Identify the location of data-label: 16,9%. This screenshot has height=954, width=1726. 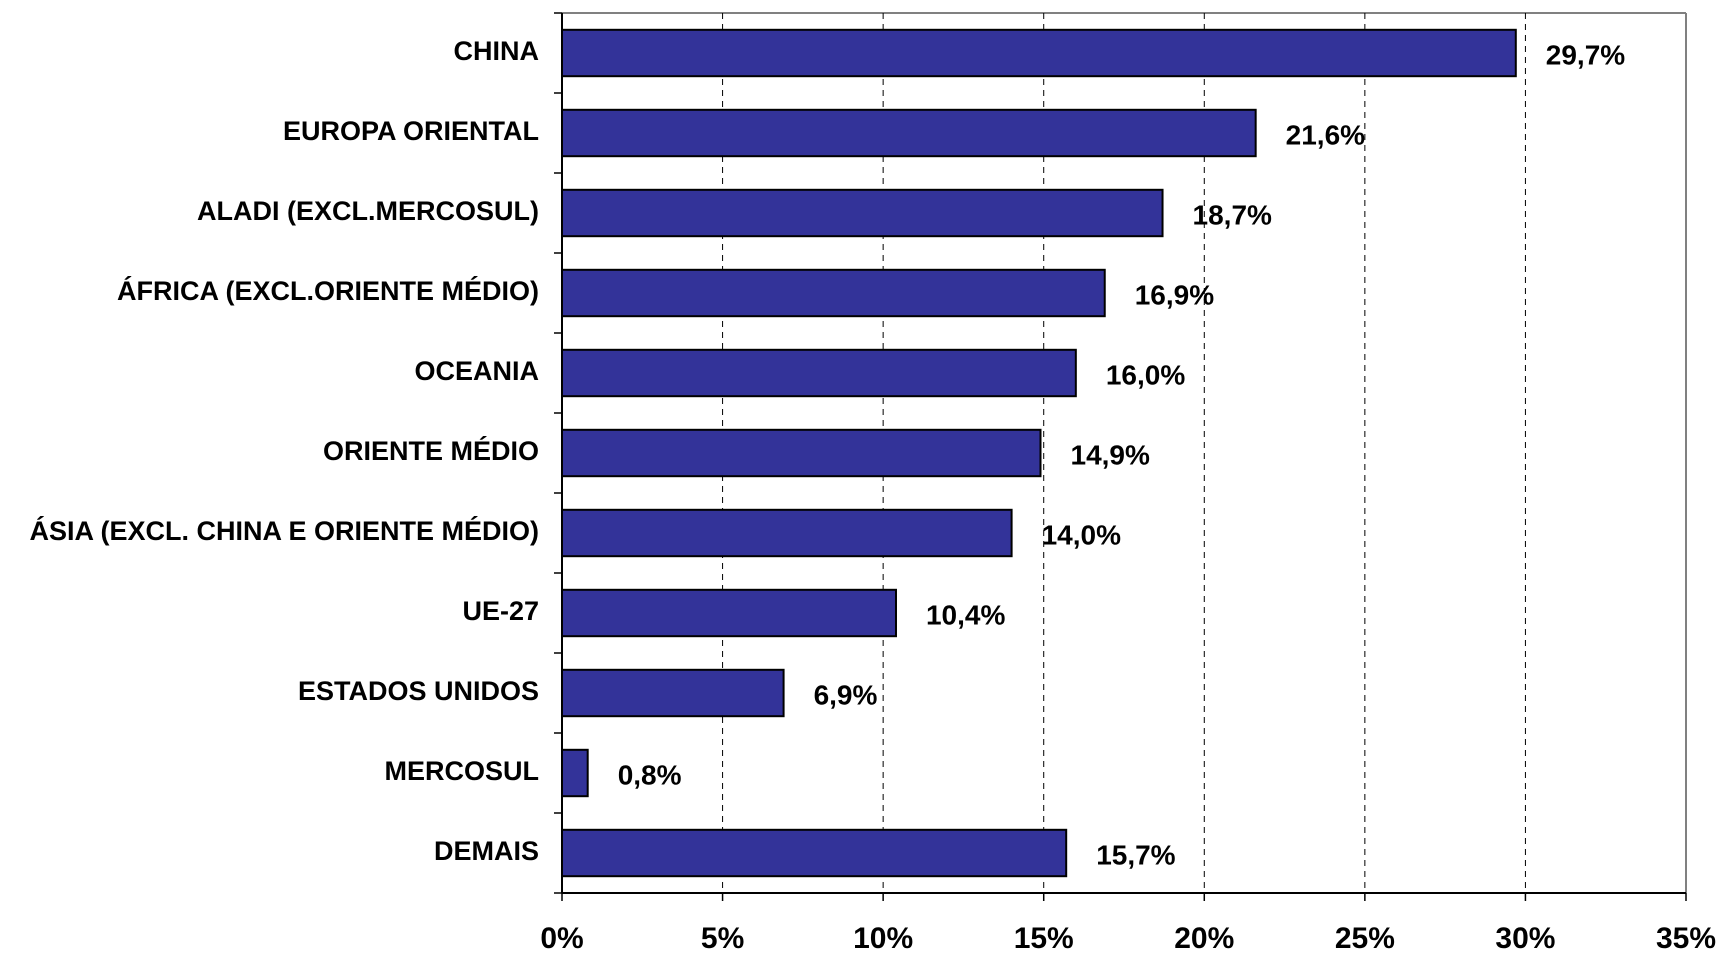
(1174, 294).